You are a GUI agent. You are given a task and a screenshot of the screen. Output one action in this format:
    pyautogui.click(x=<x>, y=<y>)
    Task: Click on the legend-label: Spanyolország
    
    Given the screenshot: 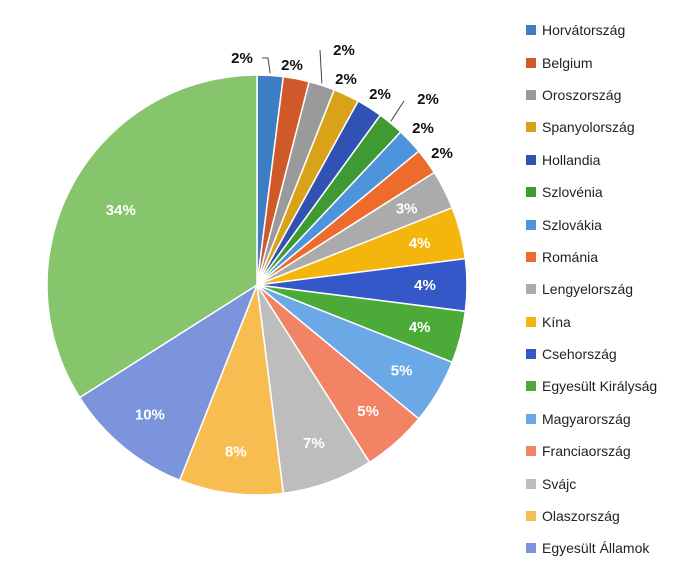 What is the action you would take?
    pyautogui.click(x=588, y=127)
    